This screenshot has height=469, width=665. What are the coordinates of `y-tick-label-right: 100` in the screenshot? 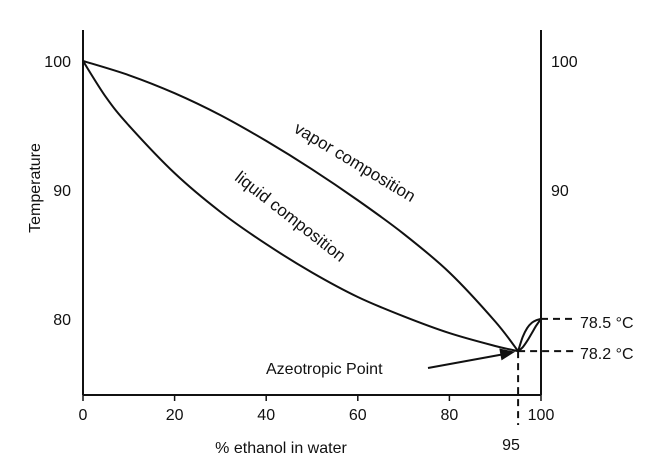 It's located at (564, 62).